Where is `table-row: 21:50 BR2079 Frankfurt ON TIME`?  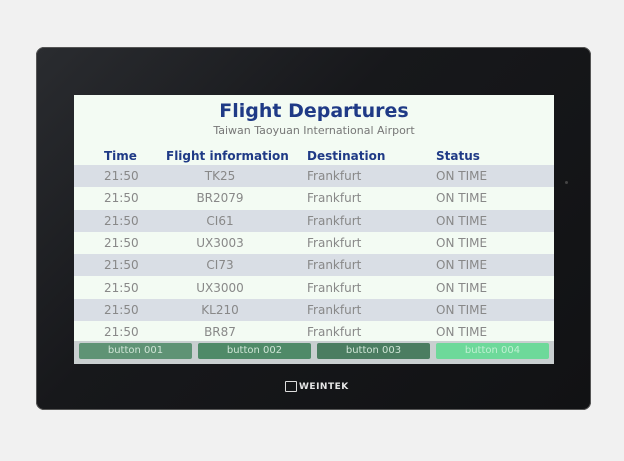 table-row: 21:50 BR2079 Frankfurt ON TIME is located at coordinates (314, 198).